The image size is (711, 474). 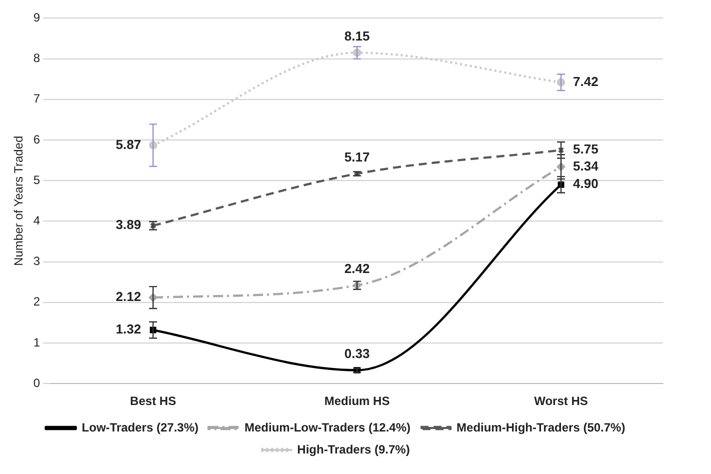 I want to click on y-tick-label: 1, so click(x=36, y=342).